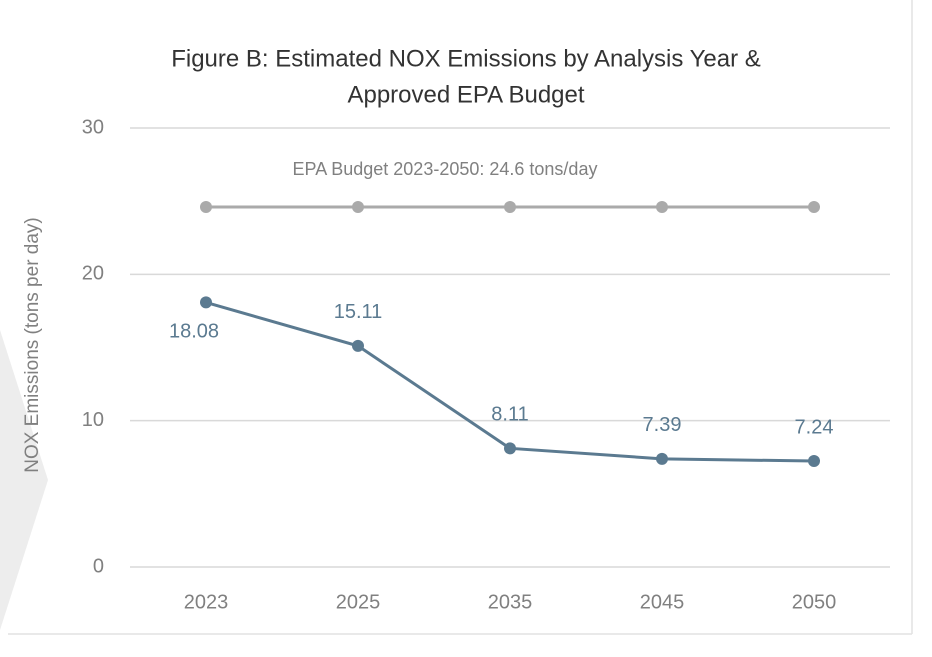 The image size is (932, 657). What do you see at coordinates (24, 480) in the screenshot?
I see `decoration` at bounding box center [24, 480].